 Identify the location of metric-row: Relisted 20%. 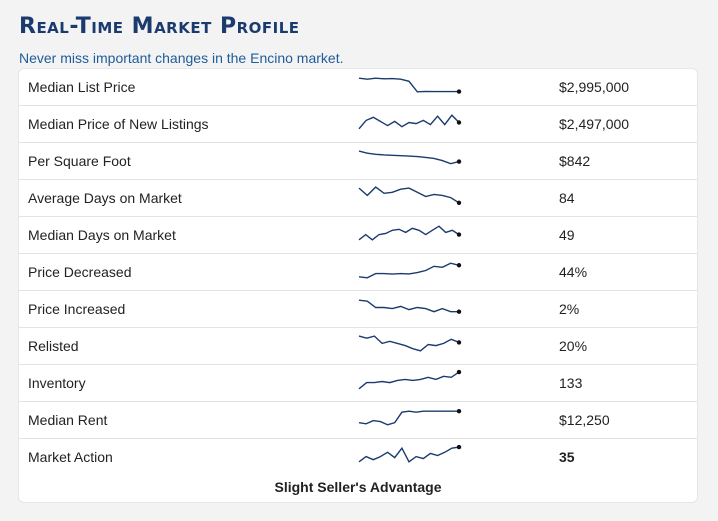
(358, 346).